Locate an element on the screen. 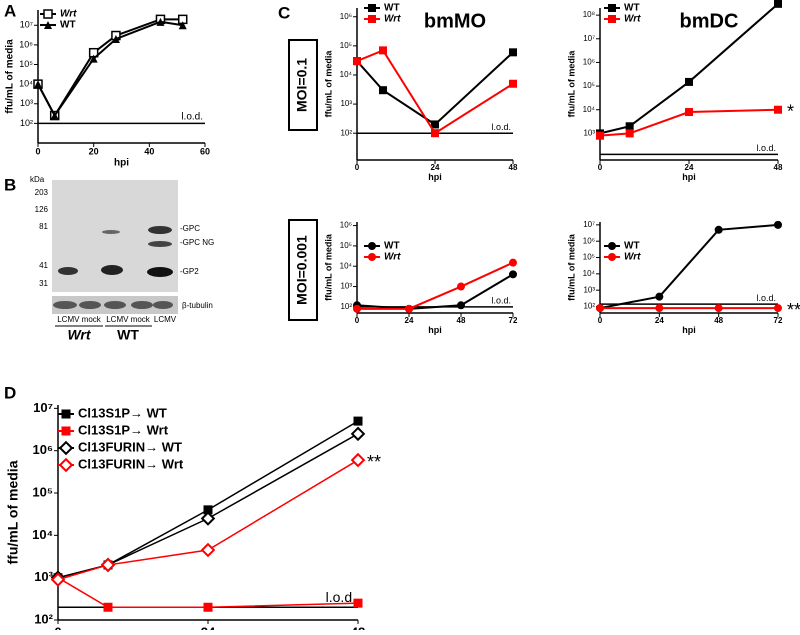  x-tick-label: 60 is located at coordinates (205, 151).